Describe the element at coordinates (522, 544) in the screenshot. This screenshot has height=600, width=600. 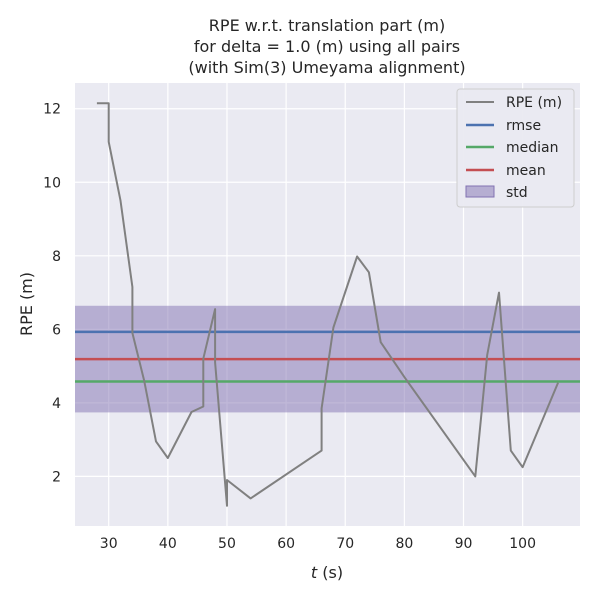
I see `x-tick-label: 100` at that location.